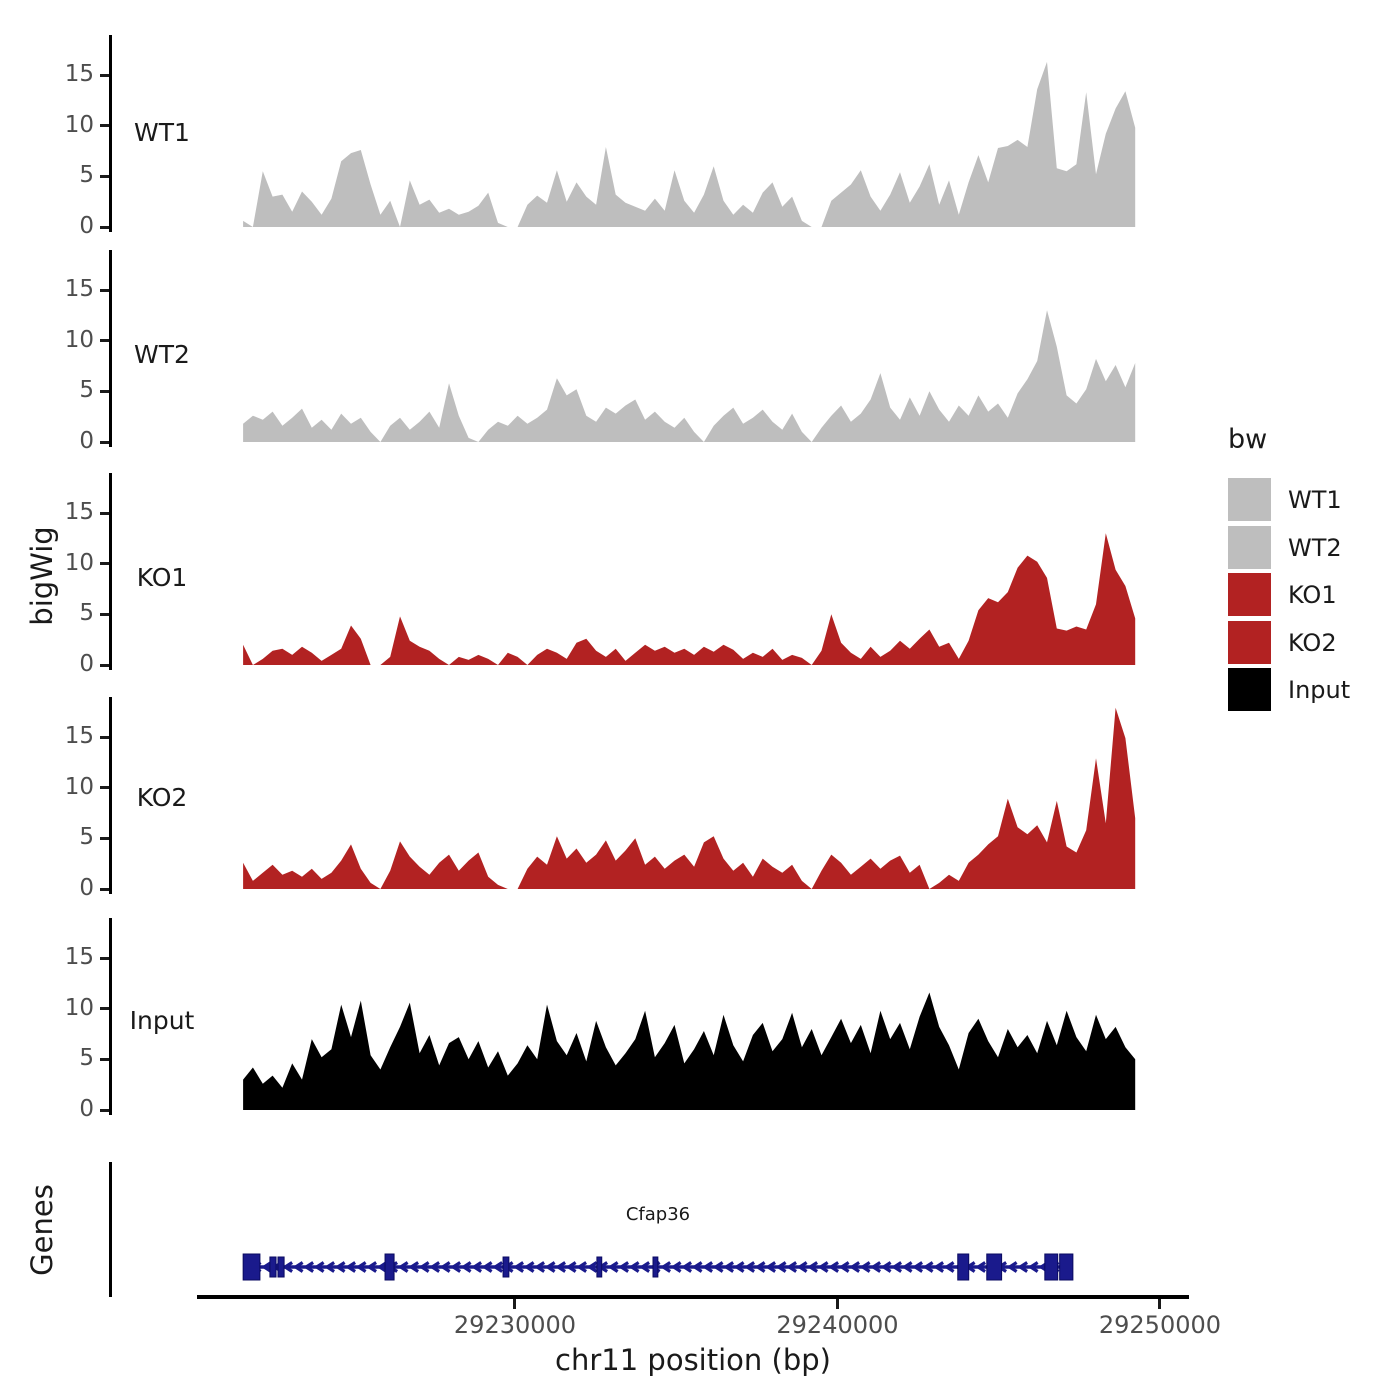 The image size is (1400, 1400). Describe the element at coordinates (689, 376) in the screenshot. I see `coverage-polygon-wt2` at that location.